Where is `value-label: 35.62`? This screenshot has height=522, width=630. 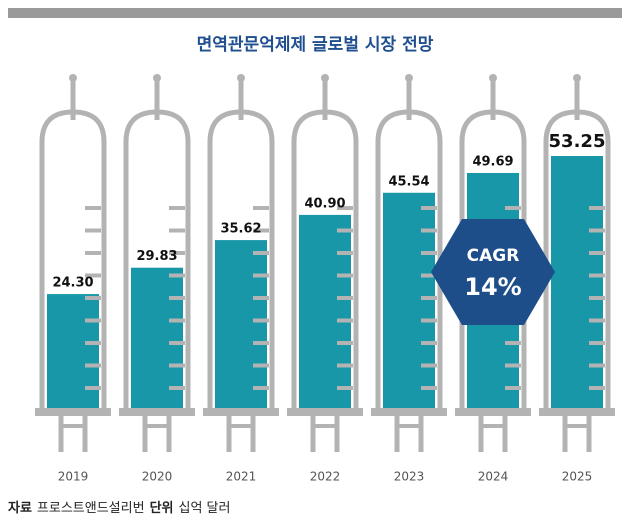 value-label: 35.62 is located at coordinates (240, 229).